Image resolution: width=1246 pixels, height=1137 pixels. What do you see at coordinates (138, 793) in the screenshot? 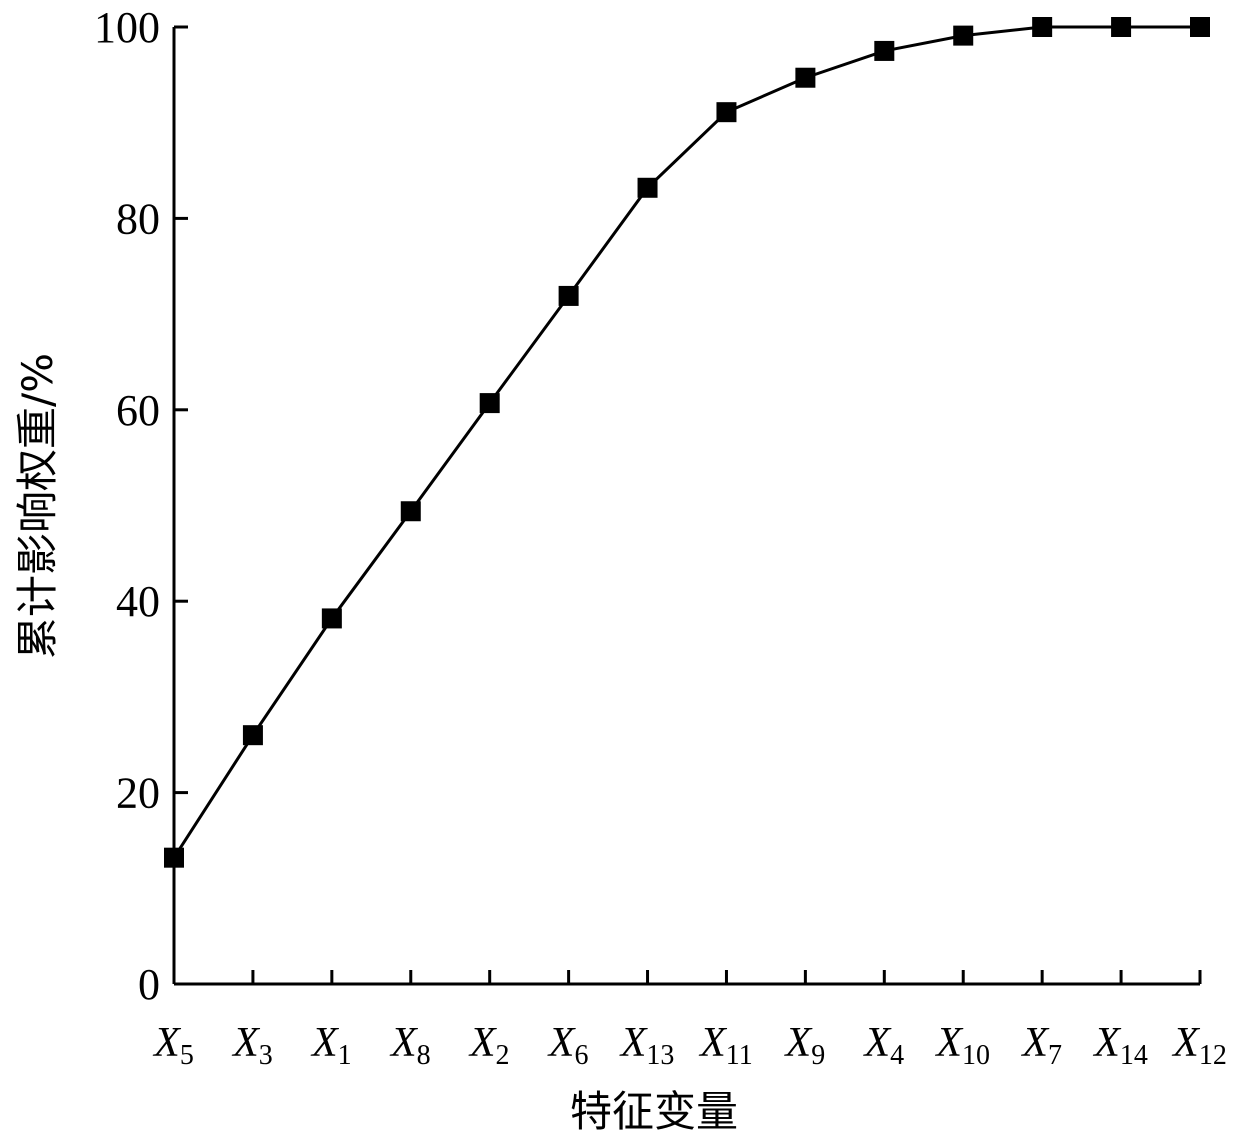
I see `y-tick-label: 20` at bounding box center [138, 793].